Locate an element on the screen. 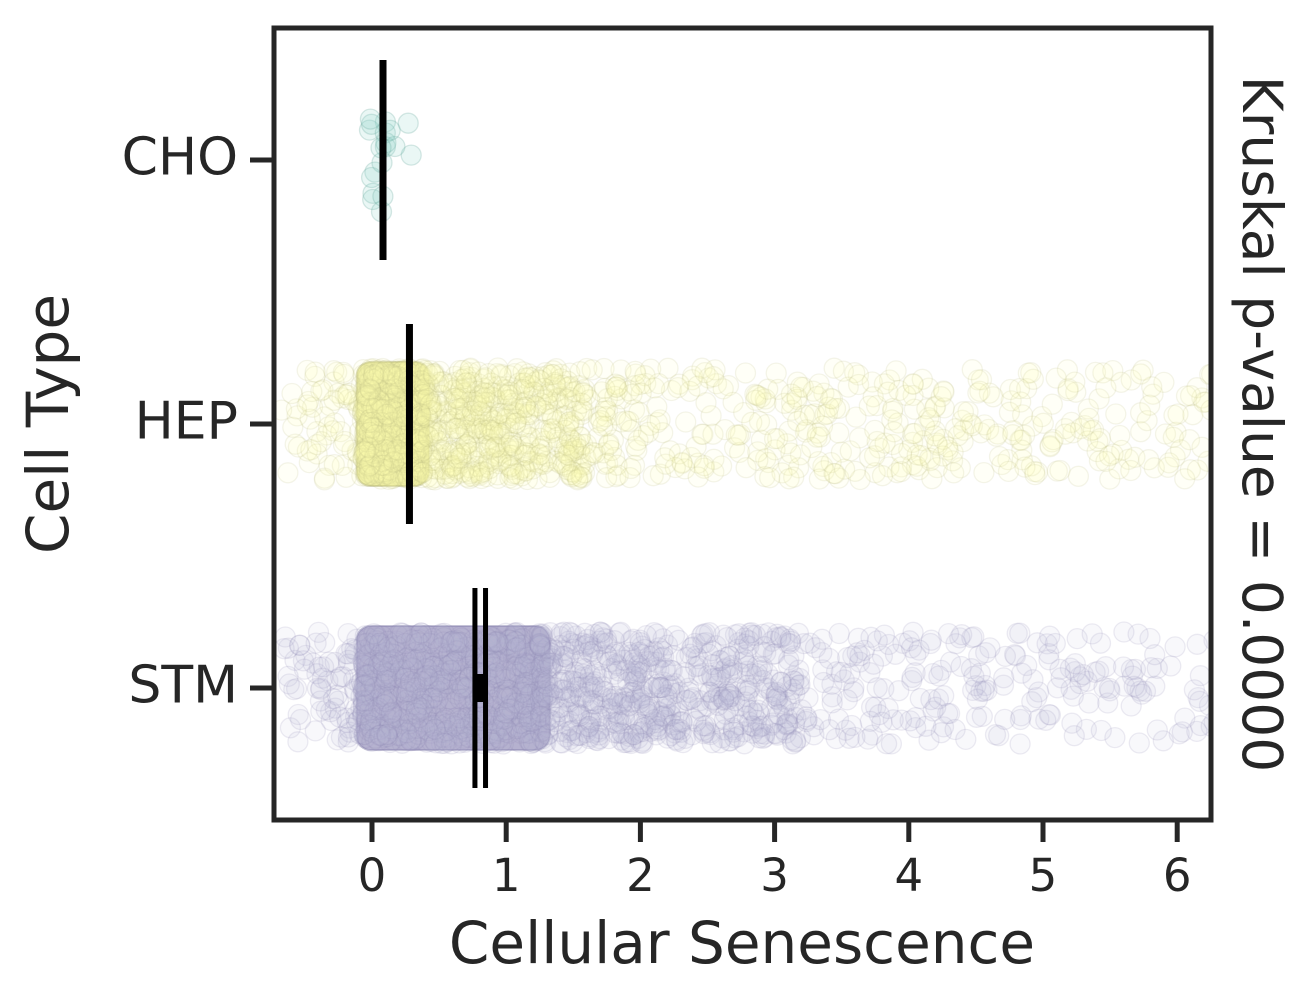 The image size is (1315, 1007). series-hep is located at coordinates (742, 424).